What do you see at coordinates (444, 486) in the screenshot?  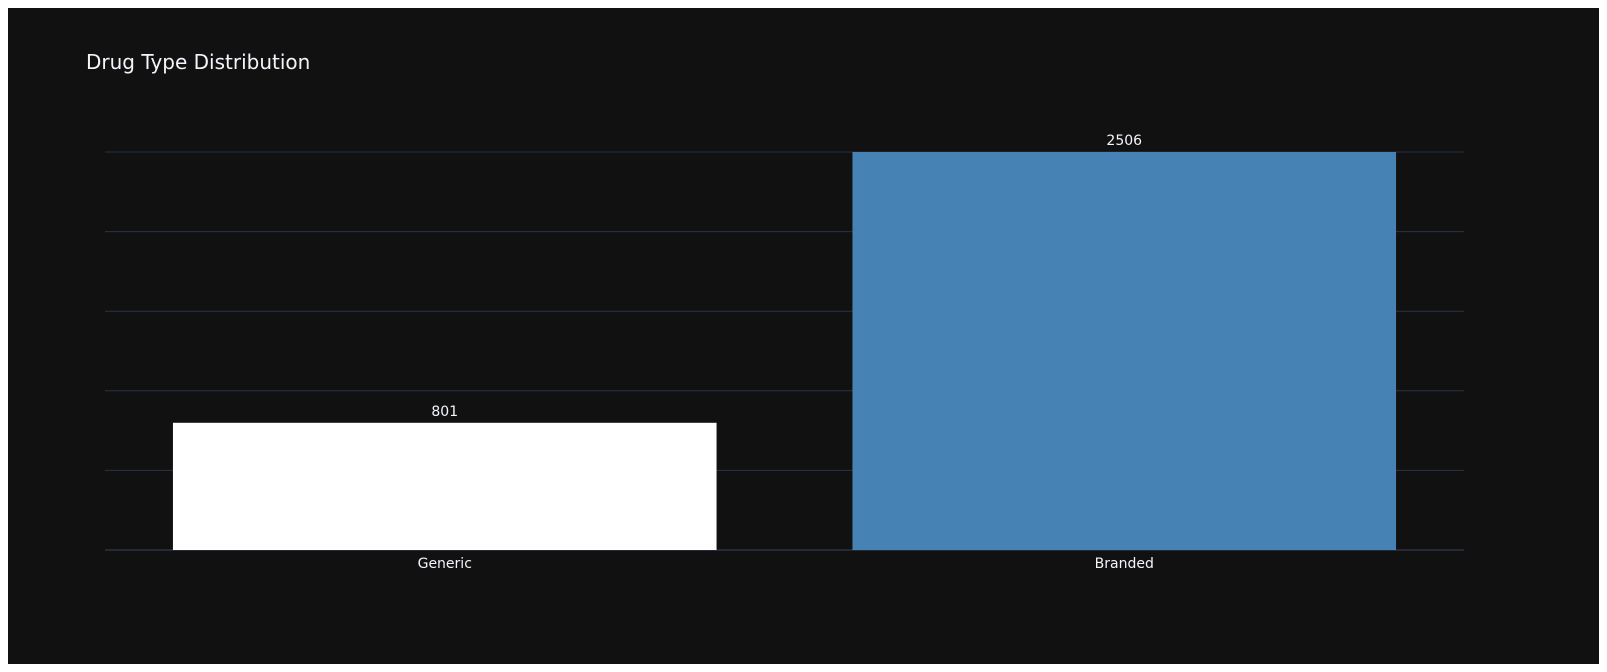 I see `bar-generic` at bounding box center [444, 486].